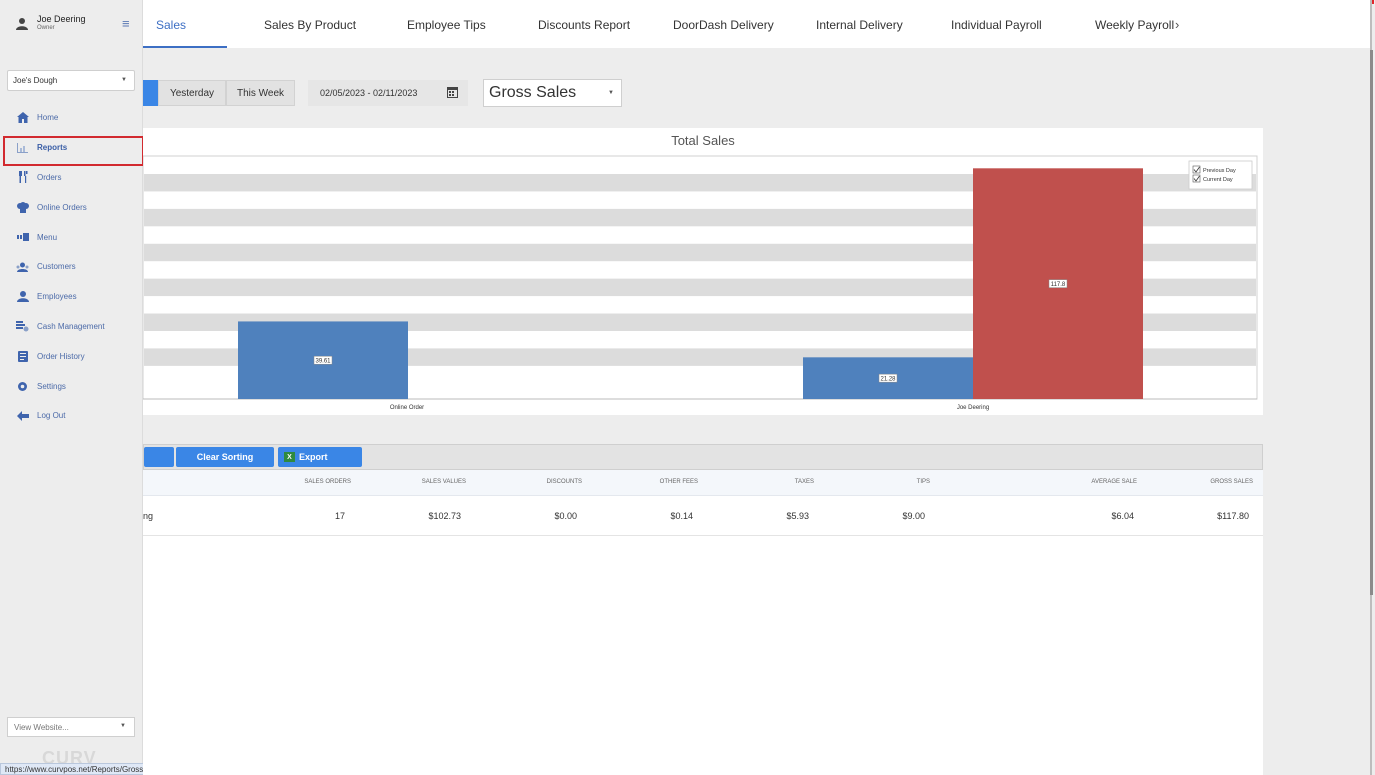 This screenshot has width=1375, height=775. I want to click on scrollbar, so click(1371, 322).